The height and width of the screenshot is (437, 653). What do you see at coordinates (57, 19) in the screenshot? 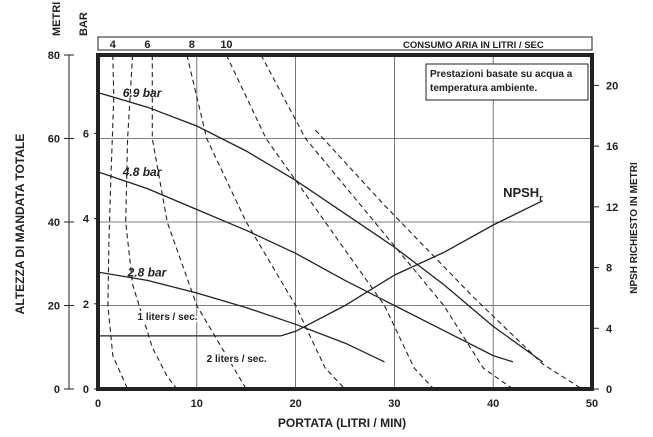
I see `y-unit-meters: METRI` at bounding box center [57, 19].